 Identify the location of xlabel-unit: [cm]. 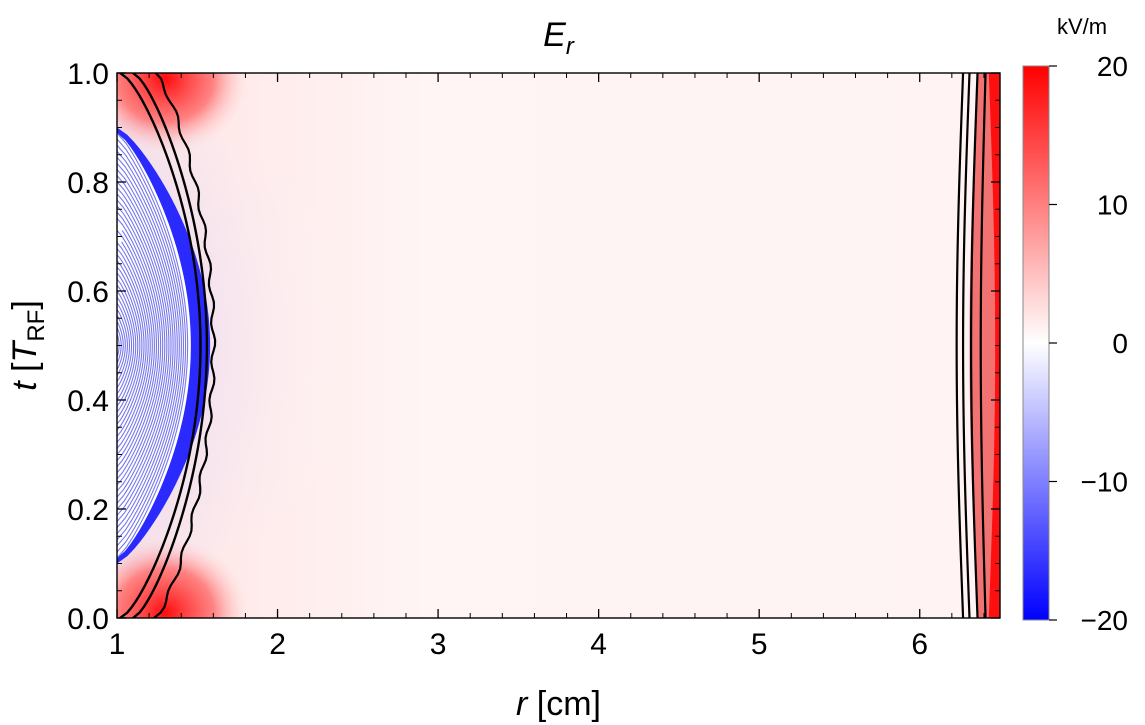
(569, 704).